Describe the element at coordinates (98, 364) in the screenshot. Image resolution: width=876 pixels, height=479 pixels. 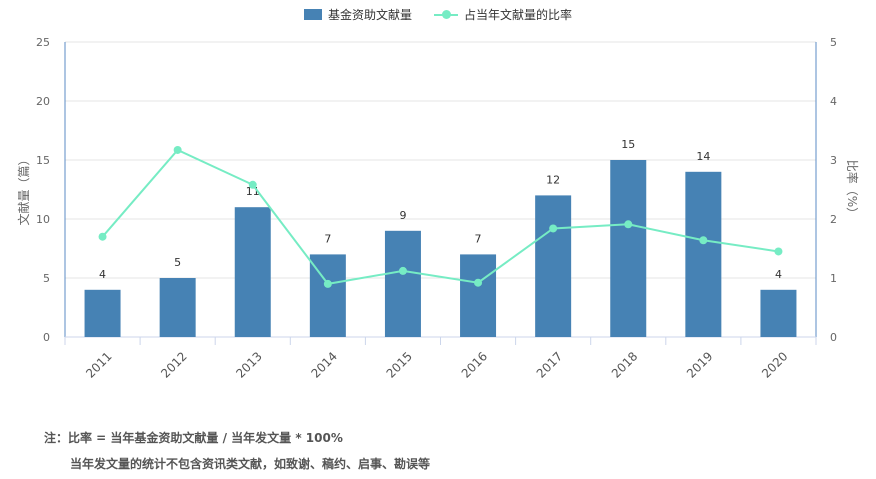
I see `x-tick-label: 2011` at that location.